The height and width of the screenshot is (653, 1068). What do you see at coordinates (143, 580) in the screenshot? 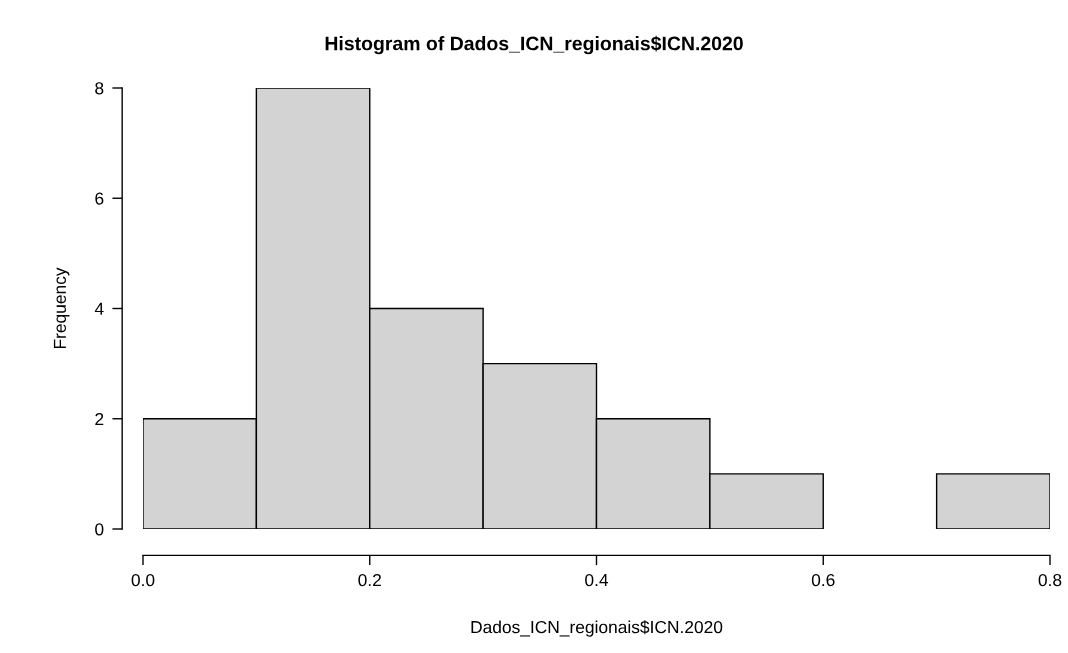
I see `x-tick-label: 0.0` at bounding box center [143, 580].